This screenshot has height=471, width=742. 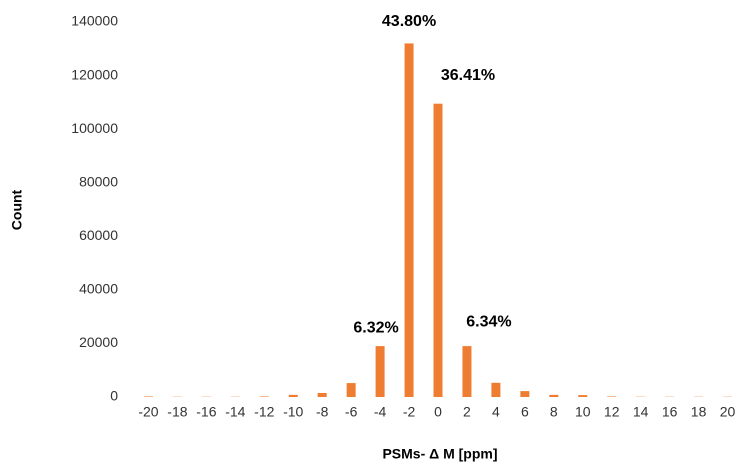 I want to click on data-label: 6.34%, so click(x=488, y=321).